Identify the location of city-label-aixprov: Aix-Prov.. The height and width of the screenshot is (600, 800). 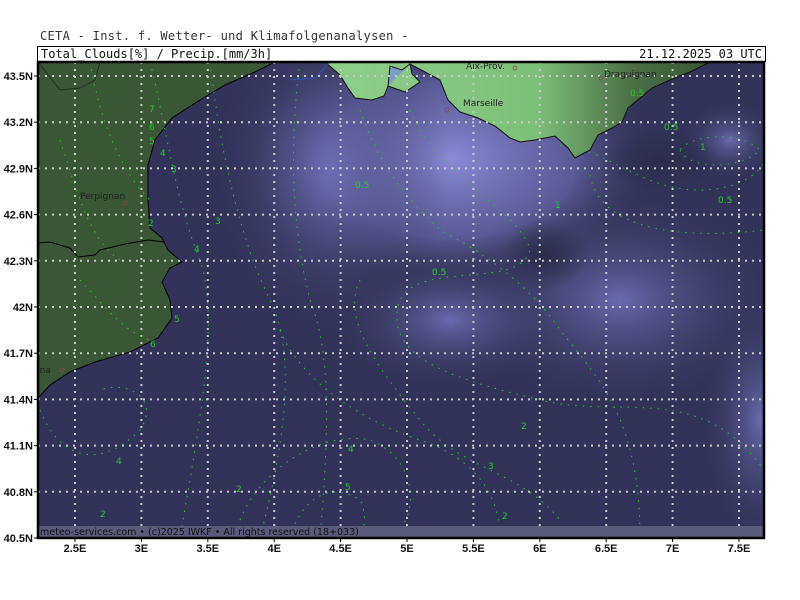
(485, 67).